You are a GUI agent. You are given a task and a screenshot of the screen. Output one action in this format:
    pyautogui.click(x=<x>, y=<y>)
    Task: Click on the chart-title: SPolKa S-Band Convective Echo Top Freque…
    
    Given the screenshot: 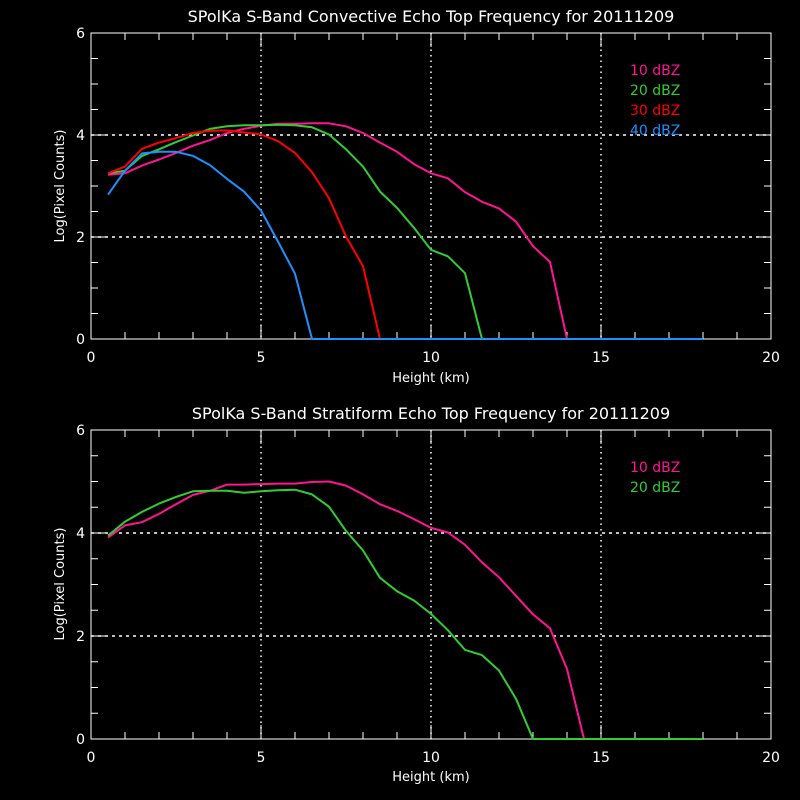 What is the action you would take?
    pyautogui.click(x=431, y=16)
    